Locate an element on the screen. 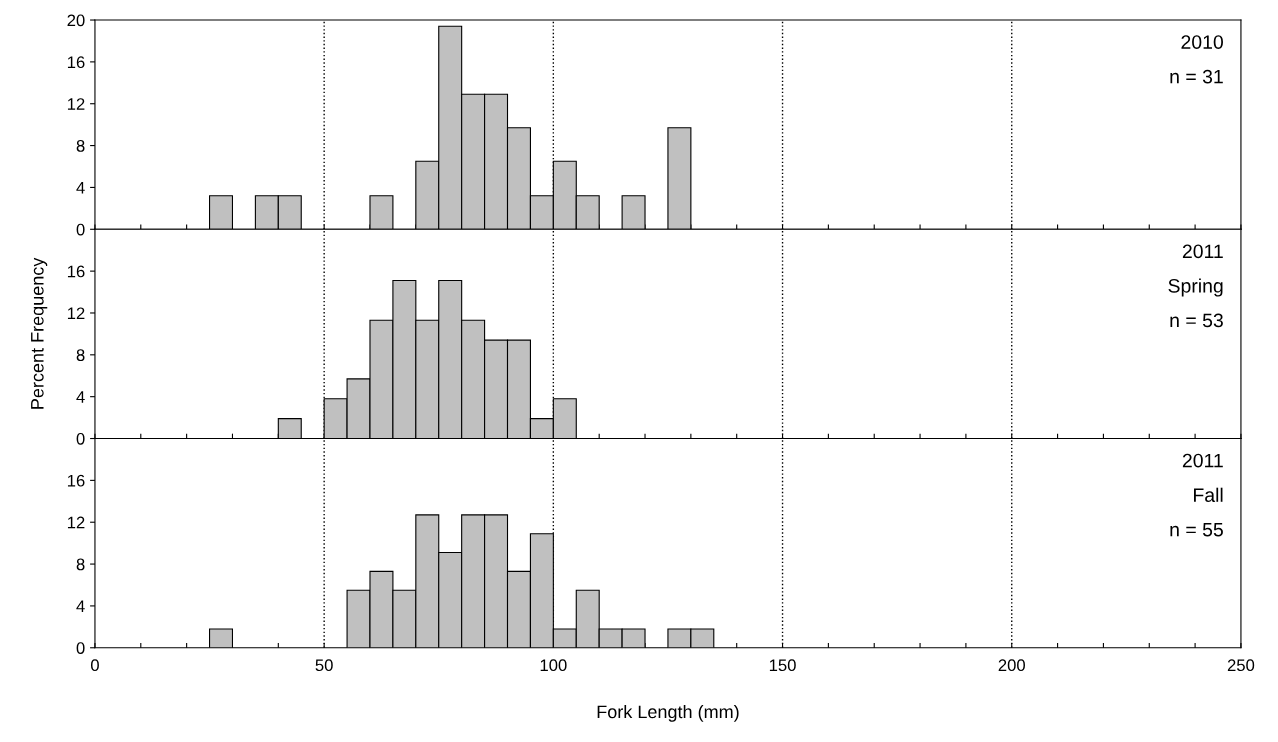 Image resolution: width=1278 pixels, height=742 pixels. annotation: Spring is located at coordinates (1195, 287).